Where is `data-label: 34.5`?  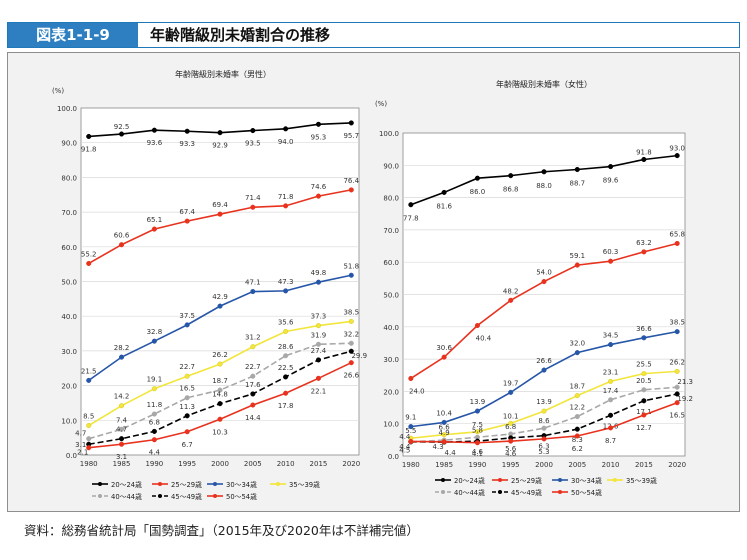 data-label: 34.5 is located at coordinates (611, 336).